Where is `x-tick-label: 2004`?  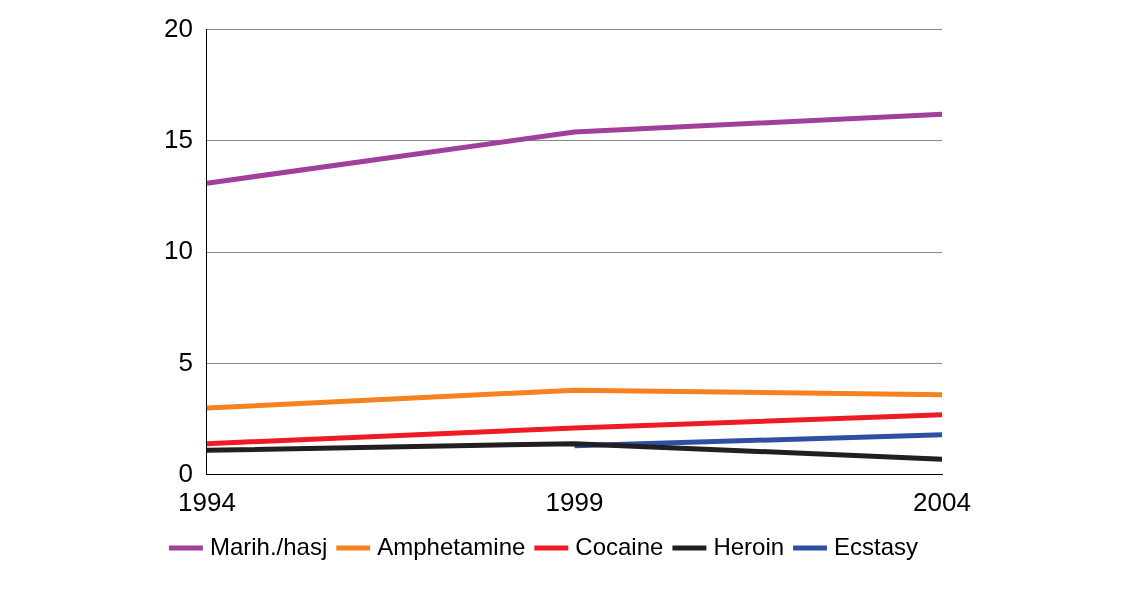
x-tick-label: 2004 is located at coordinates (942, 501).